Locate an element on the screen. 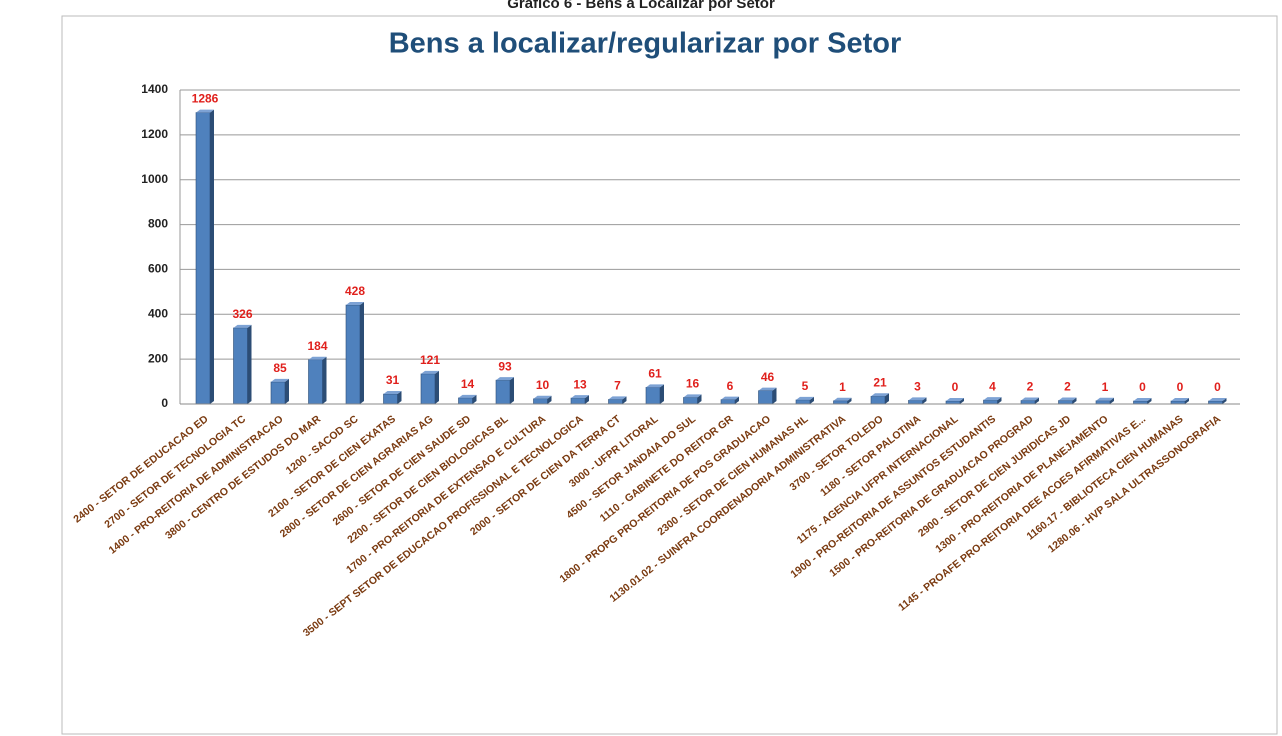 The height and width of the screenshot is (736, 1282). value-label: 61 is located at coordinates (655, 373).